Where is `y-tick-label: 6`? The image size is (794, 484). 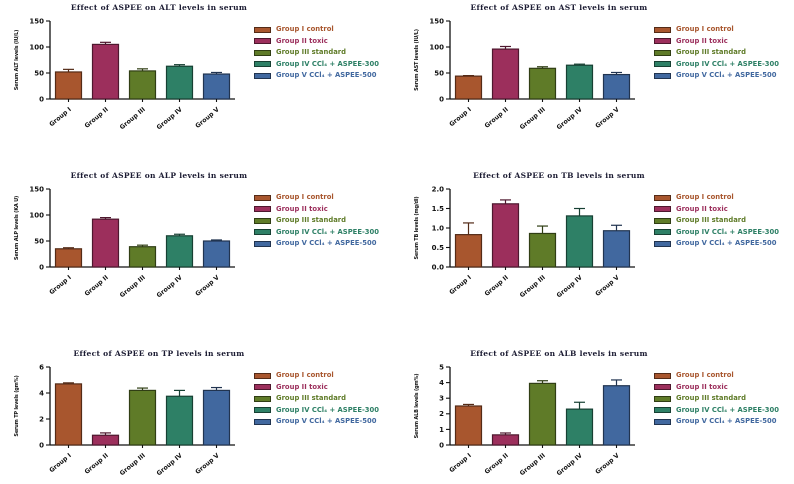 y-tick-label: 6 is located at coordinates (41, 367).